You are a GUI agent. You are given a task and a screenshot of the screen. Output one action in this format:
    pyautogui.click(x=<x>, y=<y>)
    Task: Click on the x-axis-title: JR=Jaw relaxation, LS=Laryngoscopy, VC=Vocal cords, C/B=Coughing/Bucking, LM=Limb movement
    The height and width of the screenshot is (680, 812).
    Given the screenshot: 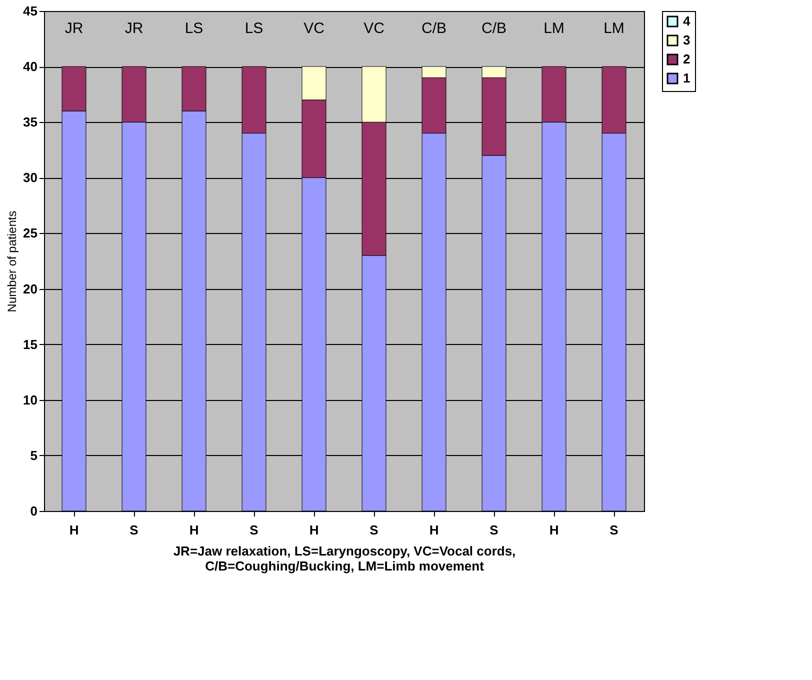 What is the action you would take?
    pyautogui.click(x=344, y=559)
    